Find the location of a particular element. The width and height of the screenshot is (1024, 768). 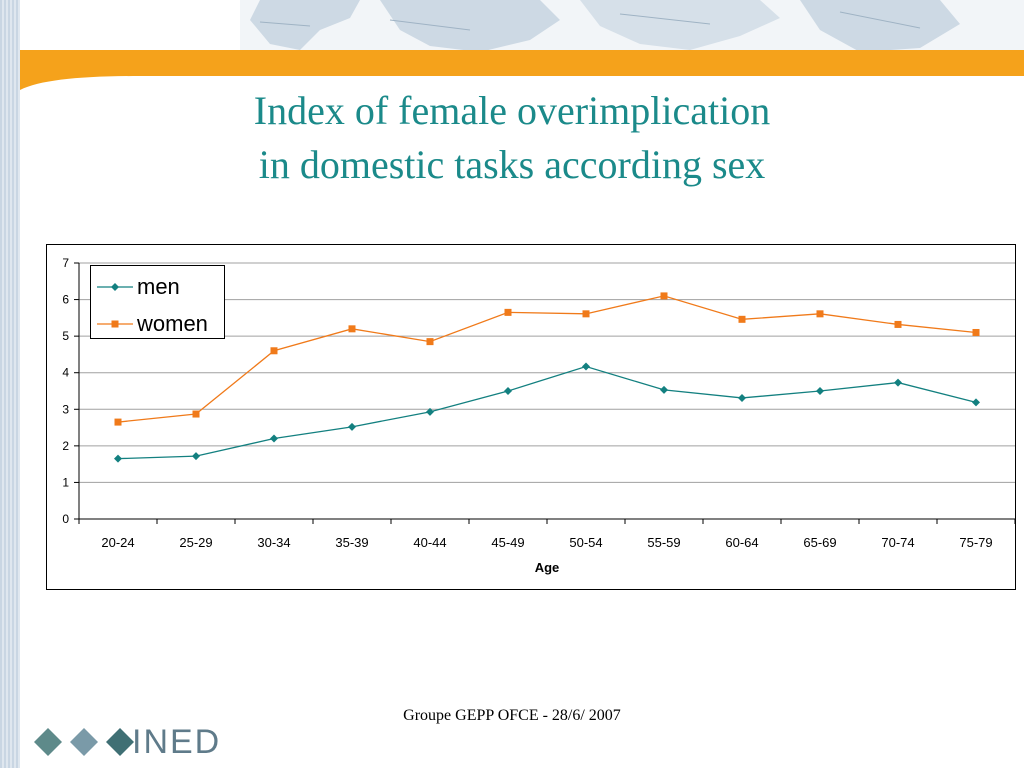

y-tick-label: 4 is located at coordinates (65, 373).